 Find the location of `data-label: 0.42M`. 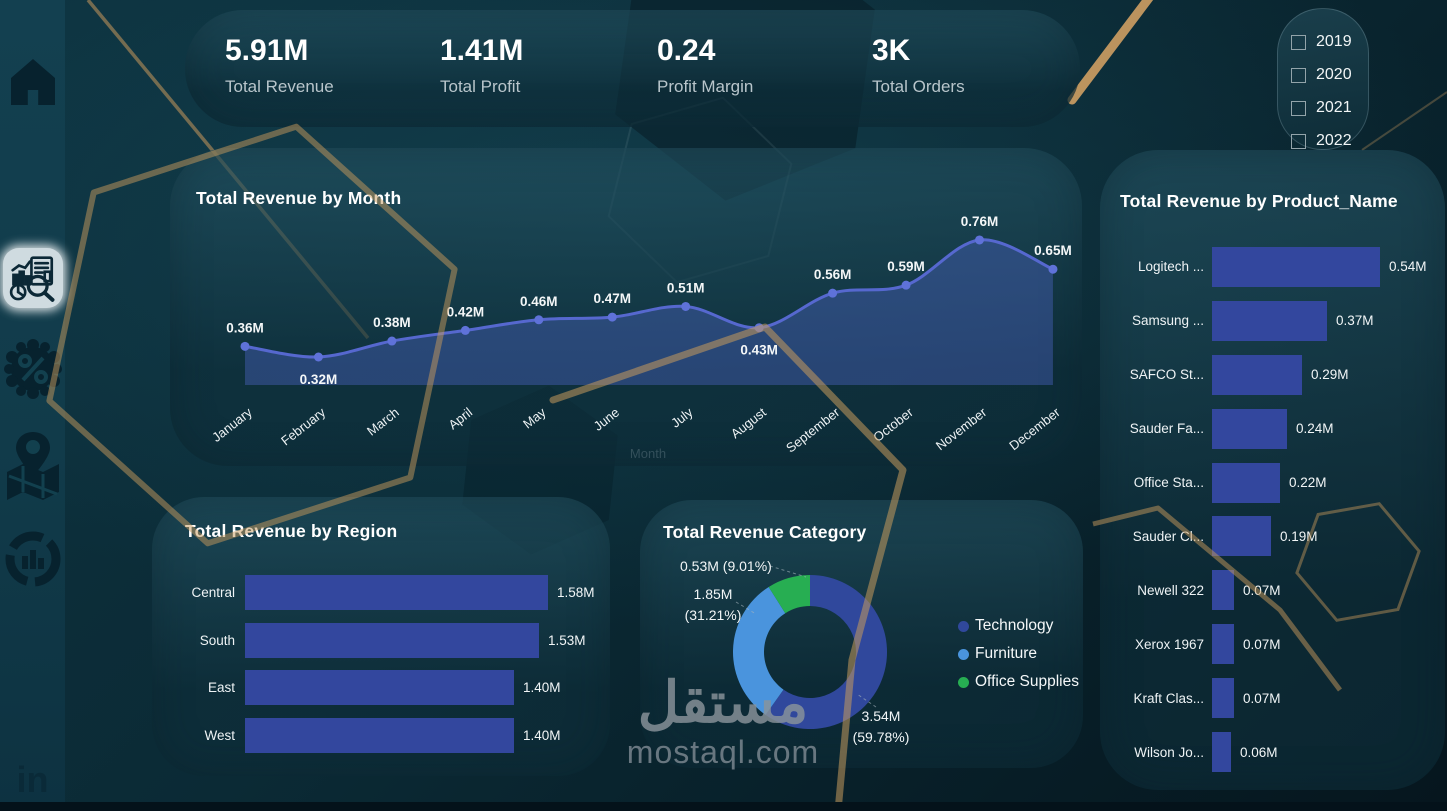

data-label: 0.42M is located at coordinates (466, 311).